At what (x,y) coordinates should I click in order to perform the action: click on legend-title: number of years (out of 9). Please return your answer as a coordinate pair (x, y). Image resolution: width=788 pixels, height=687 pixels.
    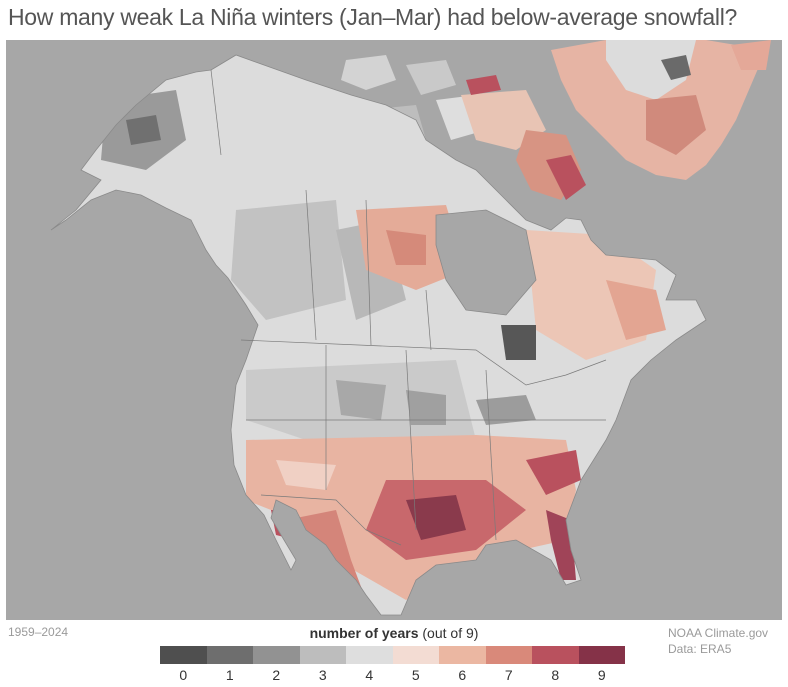
    Looking at the image, I should click on (394, 633).